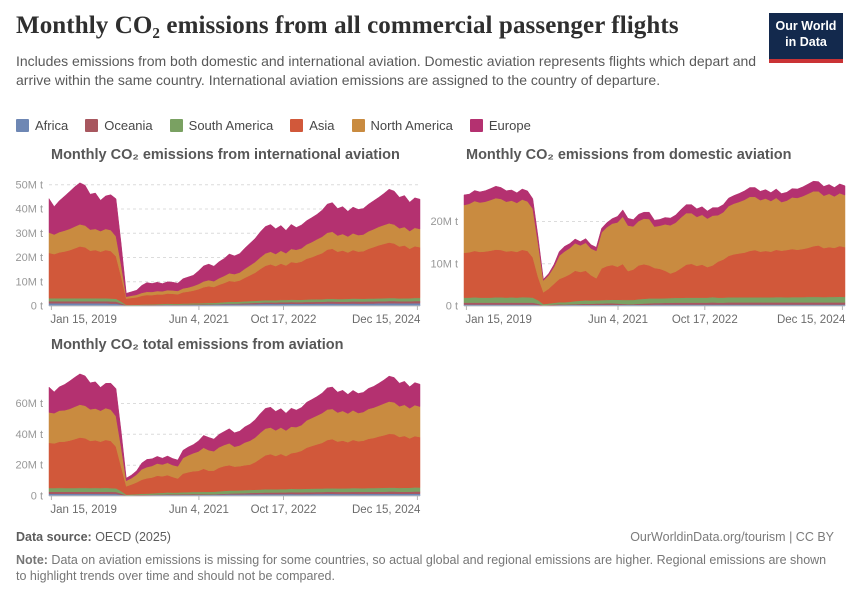  I want to click on data-source-label: Data source:, so click(54, 537).